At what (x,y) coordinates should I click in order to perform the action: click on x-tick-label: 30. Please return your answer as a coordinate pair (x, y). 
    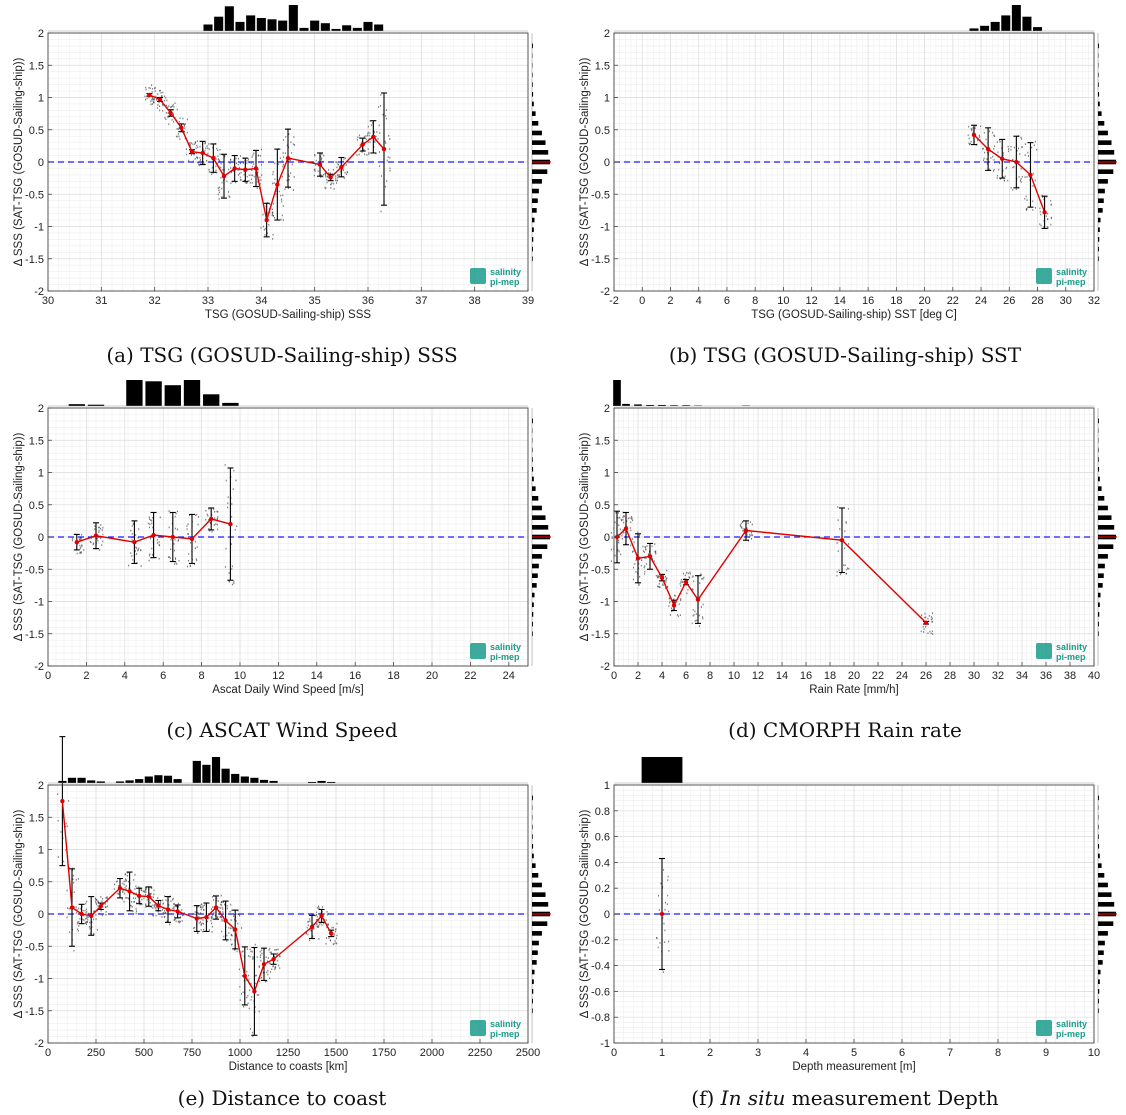
    Looking at the image, I should click on (974, 676).